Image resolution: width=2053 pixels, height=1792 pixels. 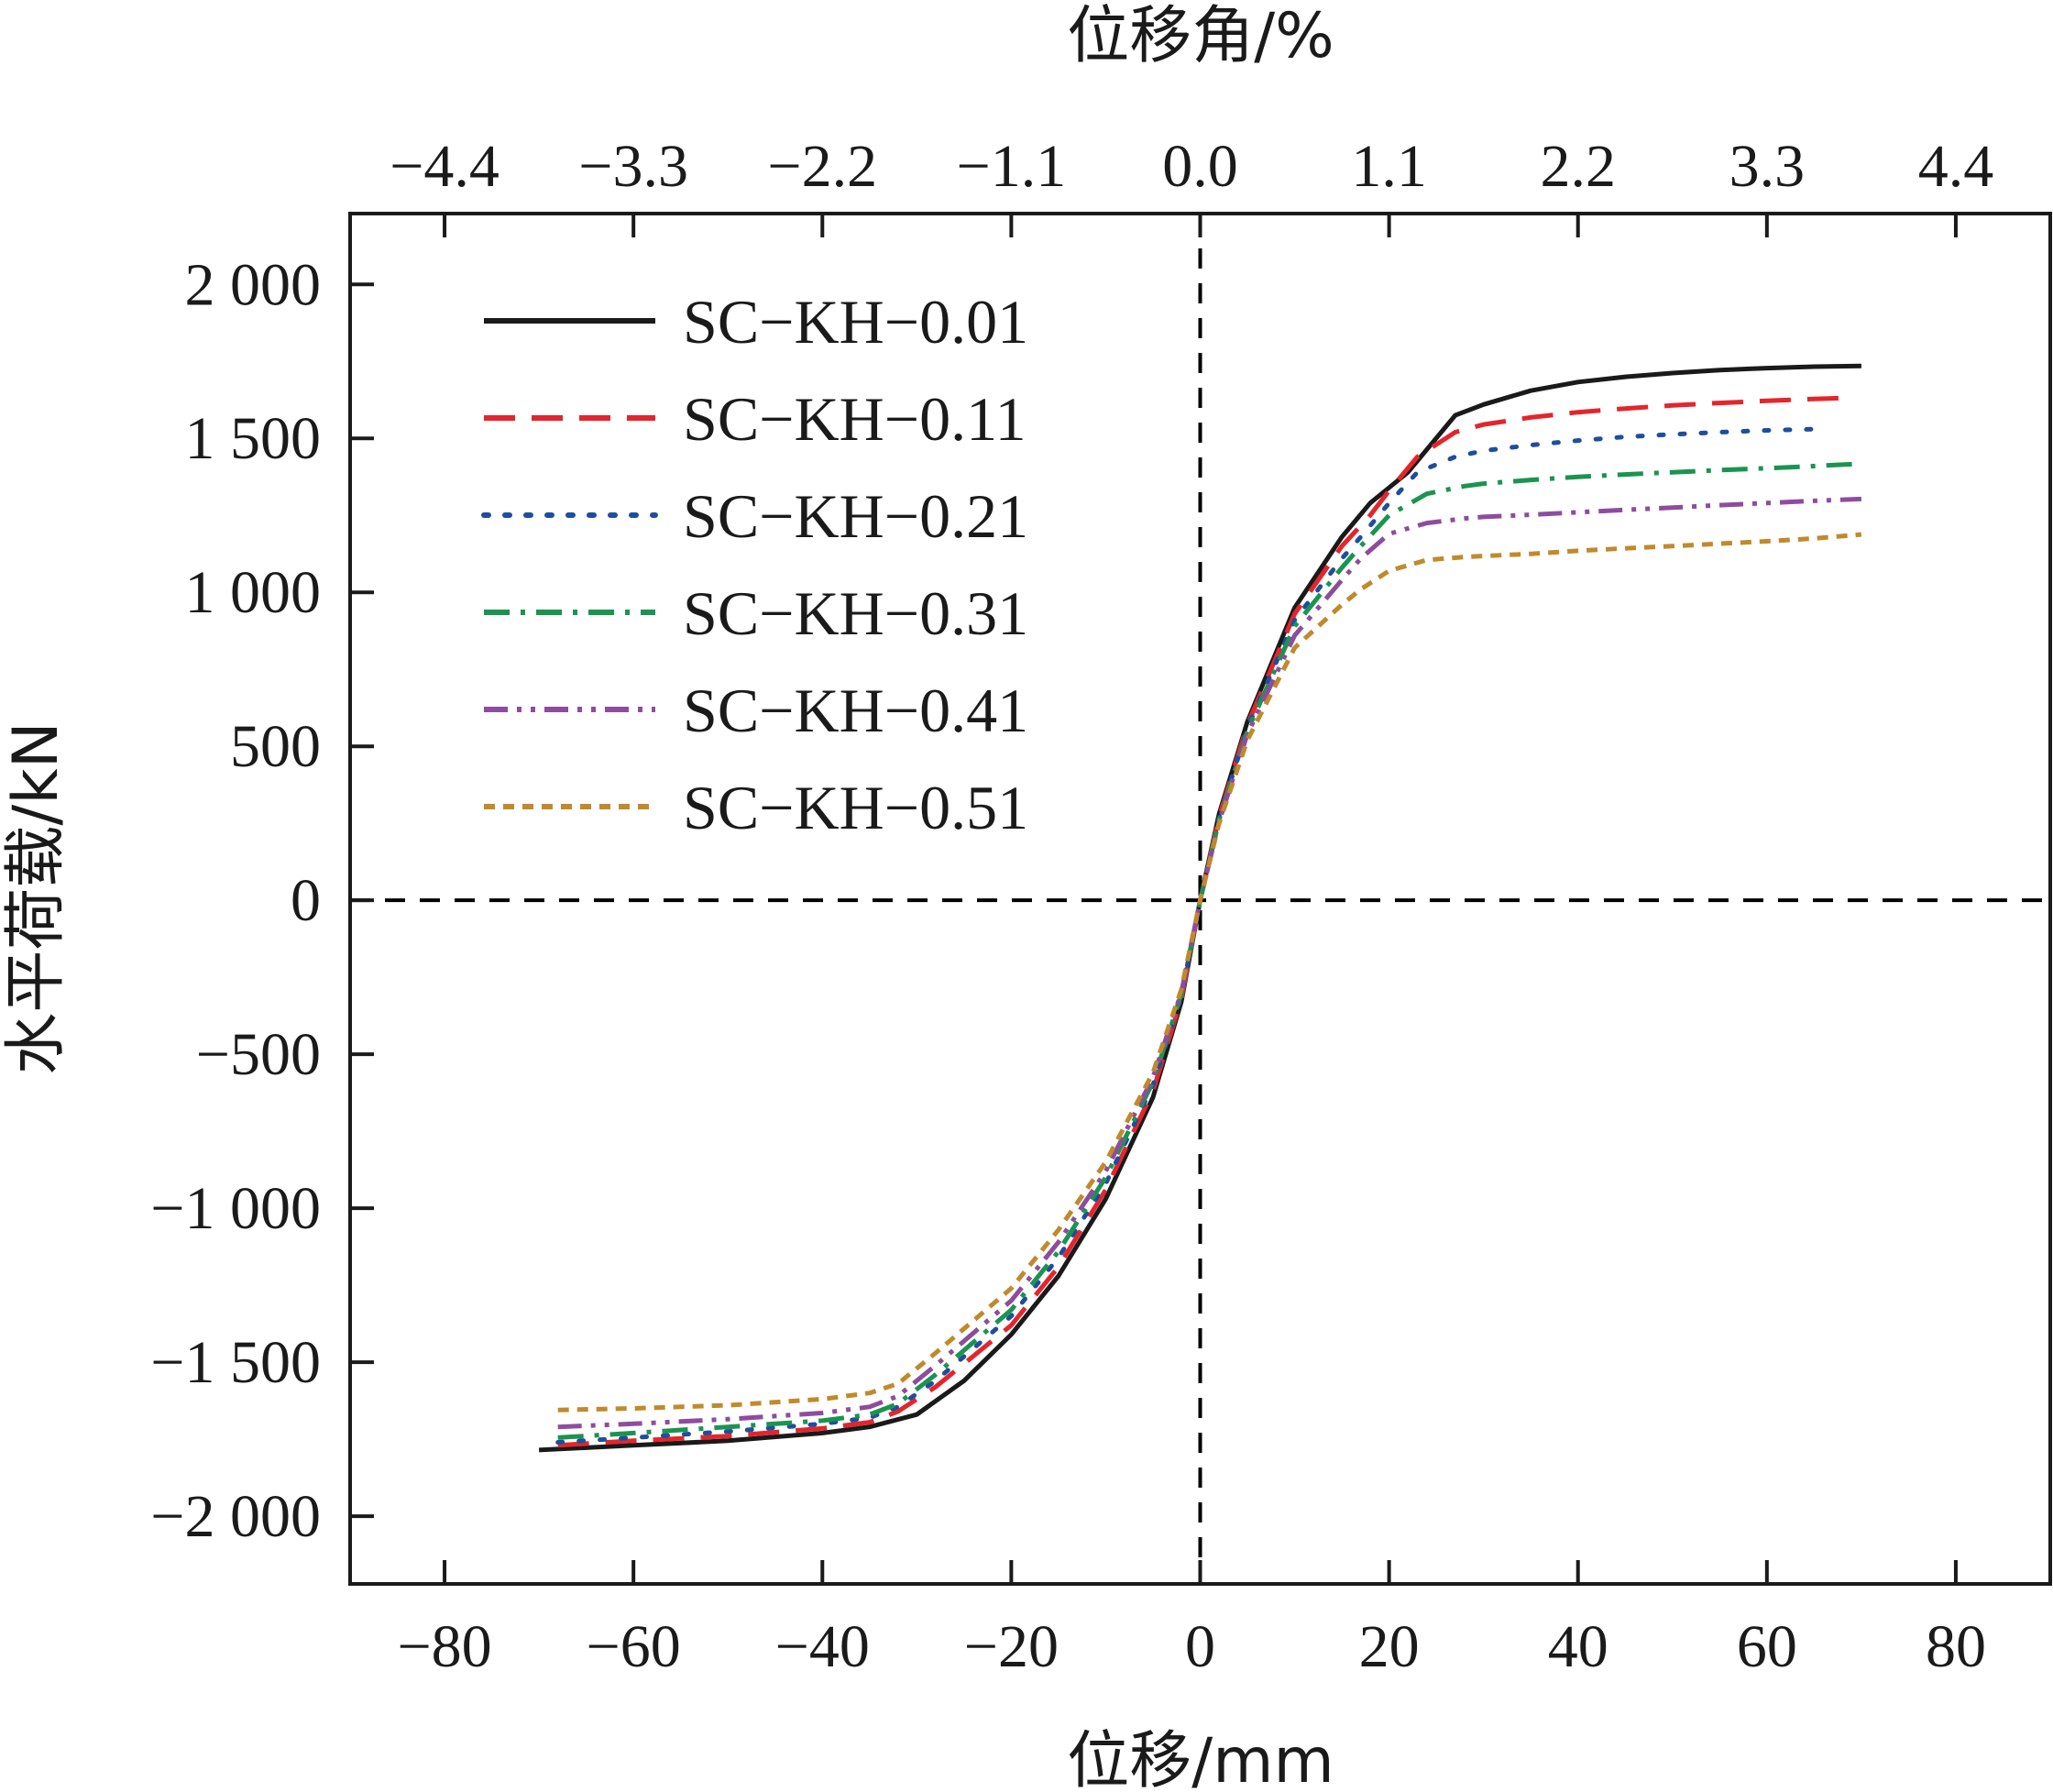 What do you see at coordinates (855, 613) in the screenshot?
I see `legend-label-4: SC−KH−0.31` at bounding box center [855, 613].